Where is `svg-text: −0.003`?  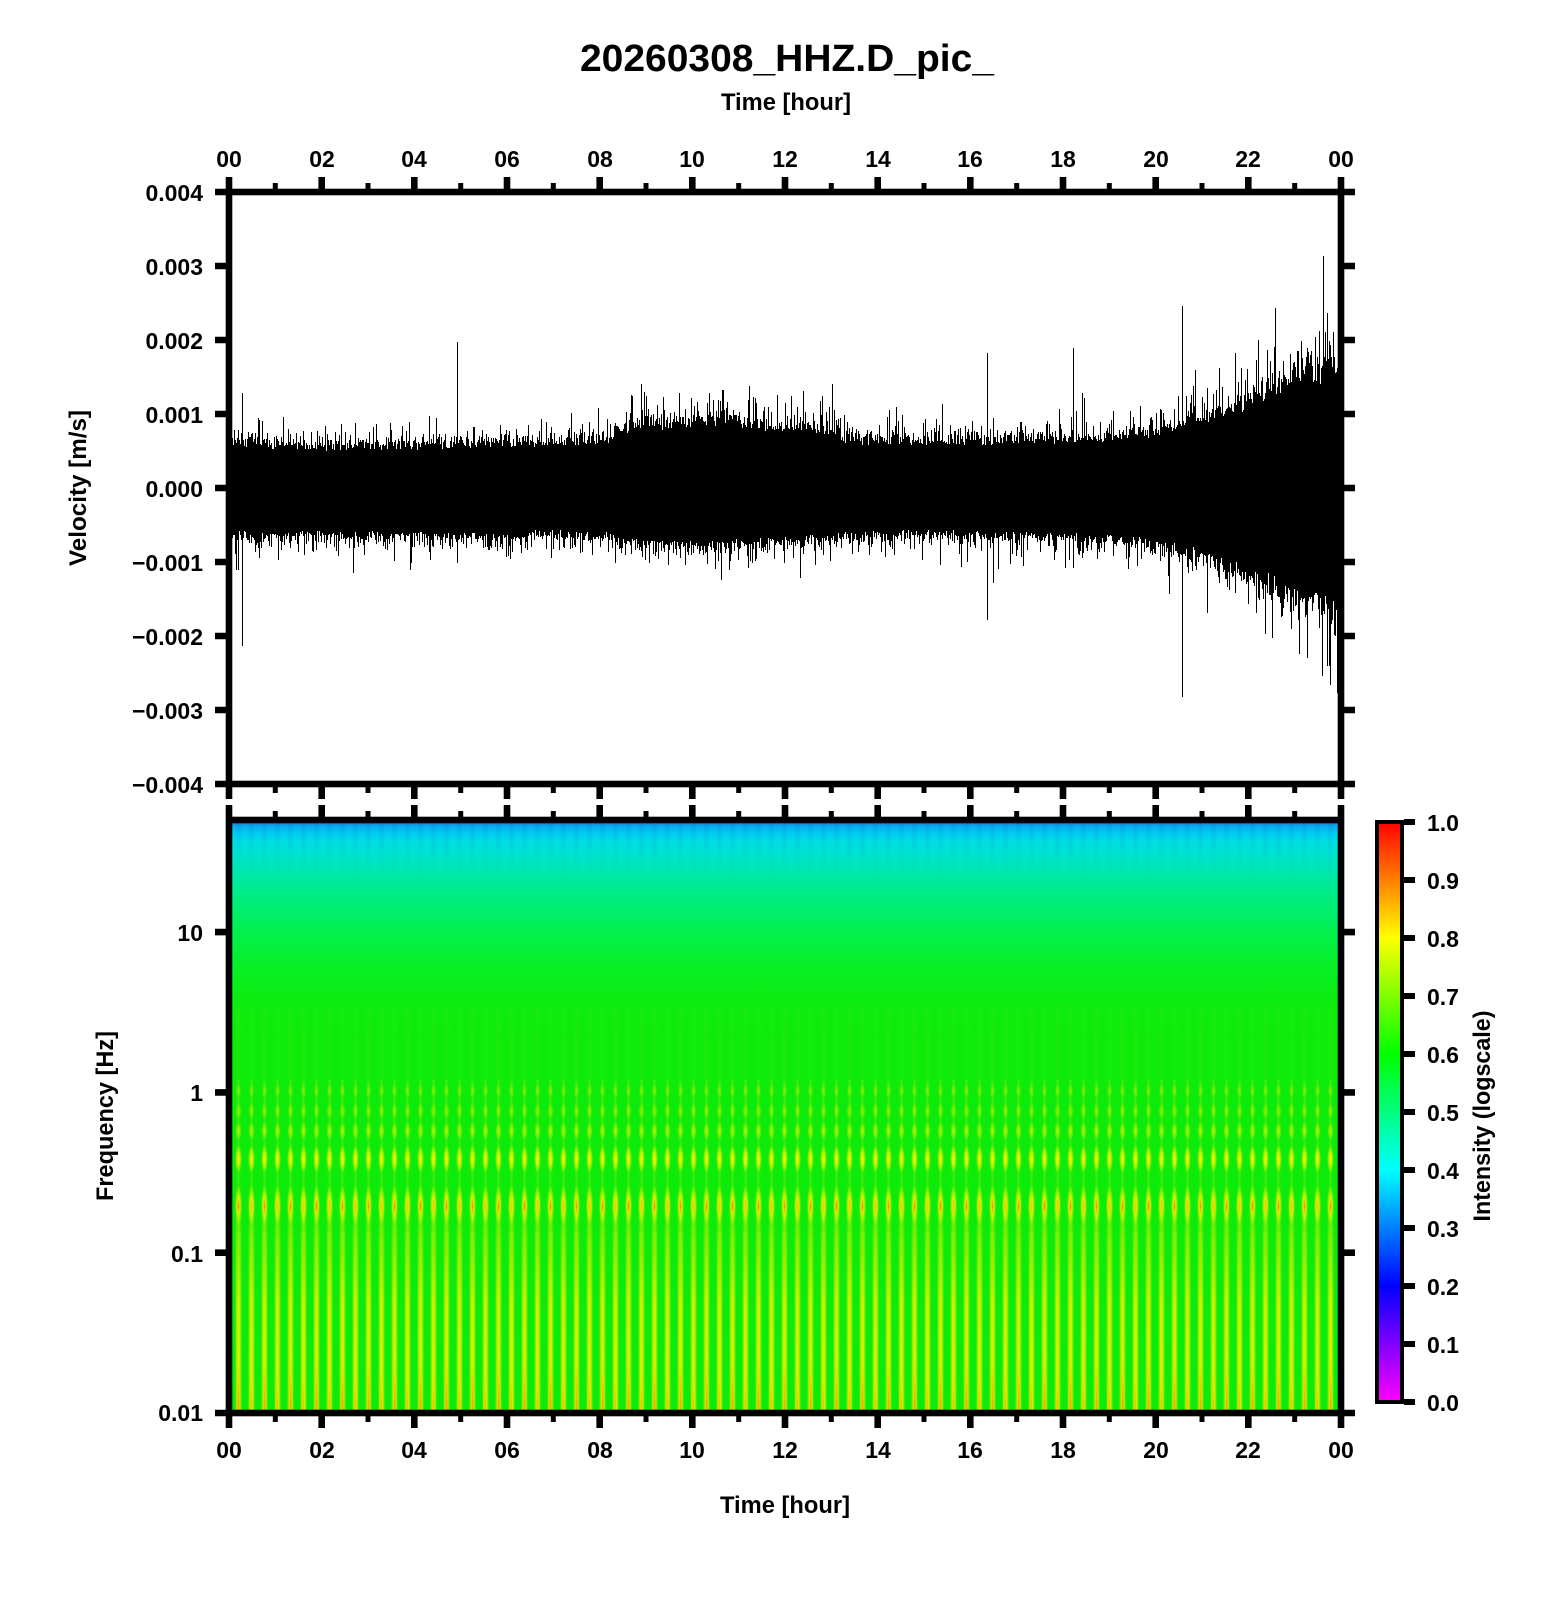 svg-text: −0.003 is located at coordinates (167, 711).